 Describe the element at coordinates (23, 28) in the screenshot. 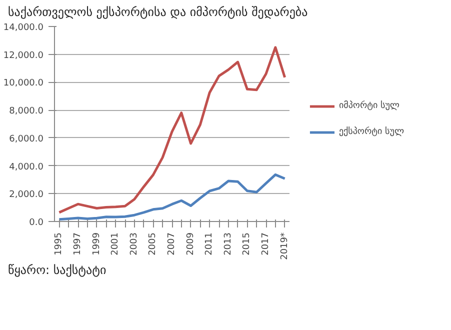

I see `y-tick-label: 14,000.0` at that location.